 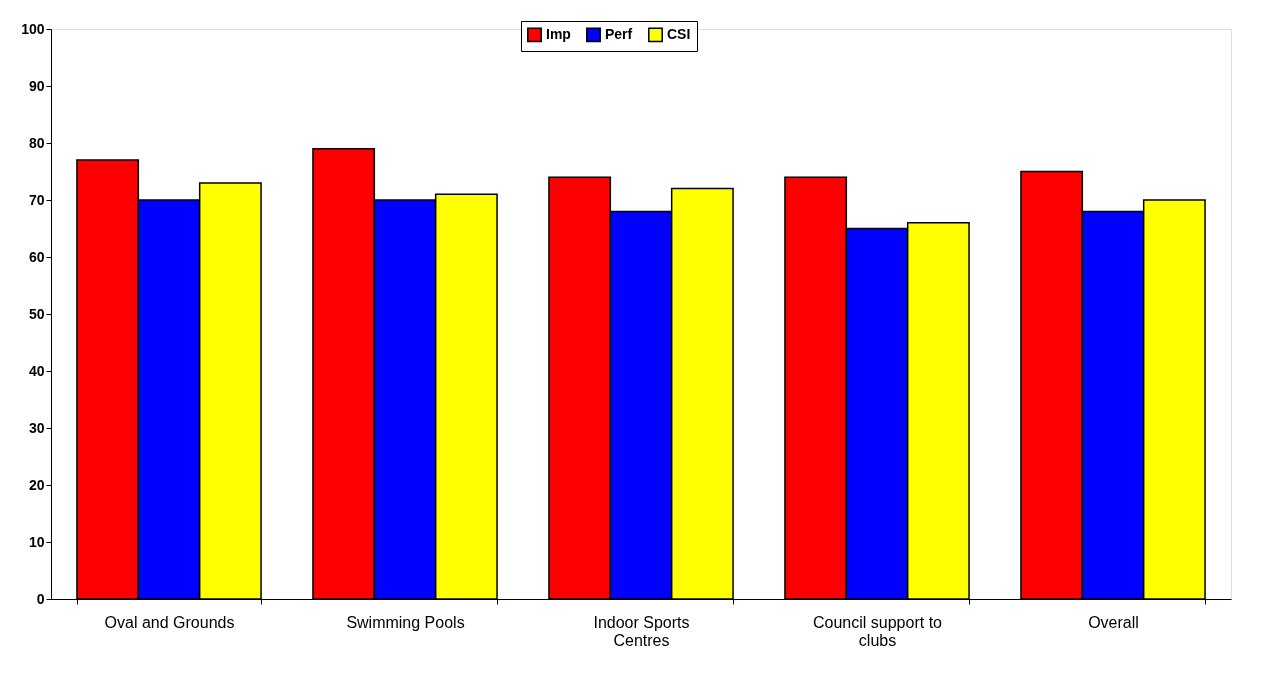 What do you see at coordinates (558, 33) in the screenshot?
I see `legend-label: Imp` at bounding box center [558, 33].